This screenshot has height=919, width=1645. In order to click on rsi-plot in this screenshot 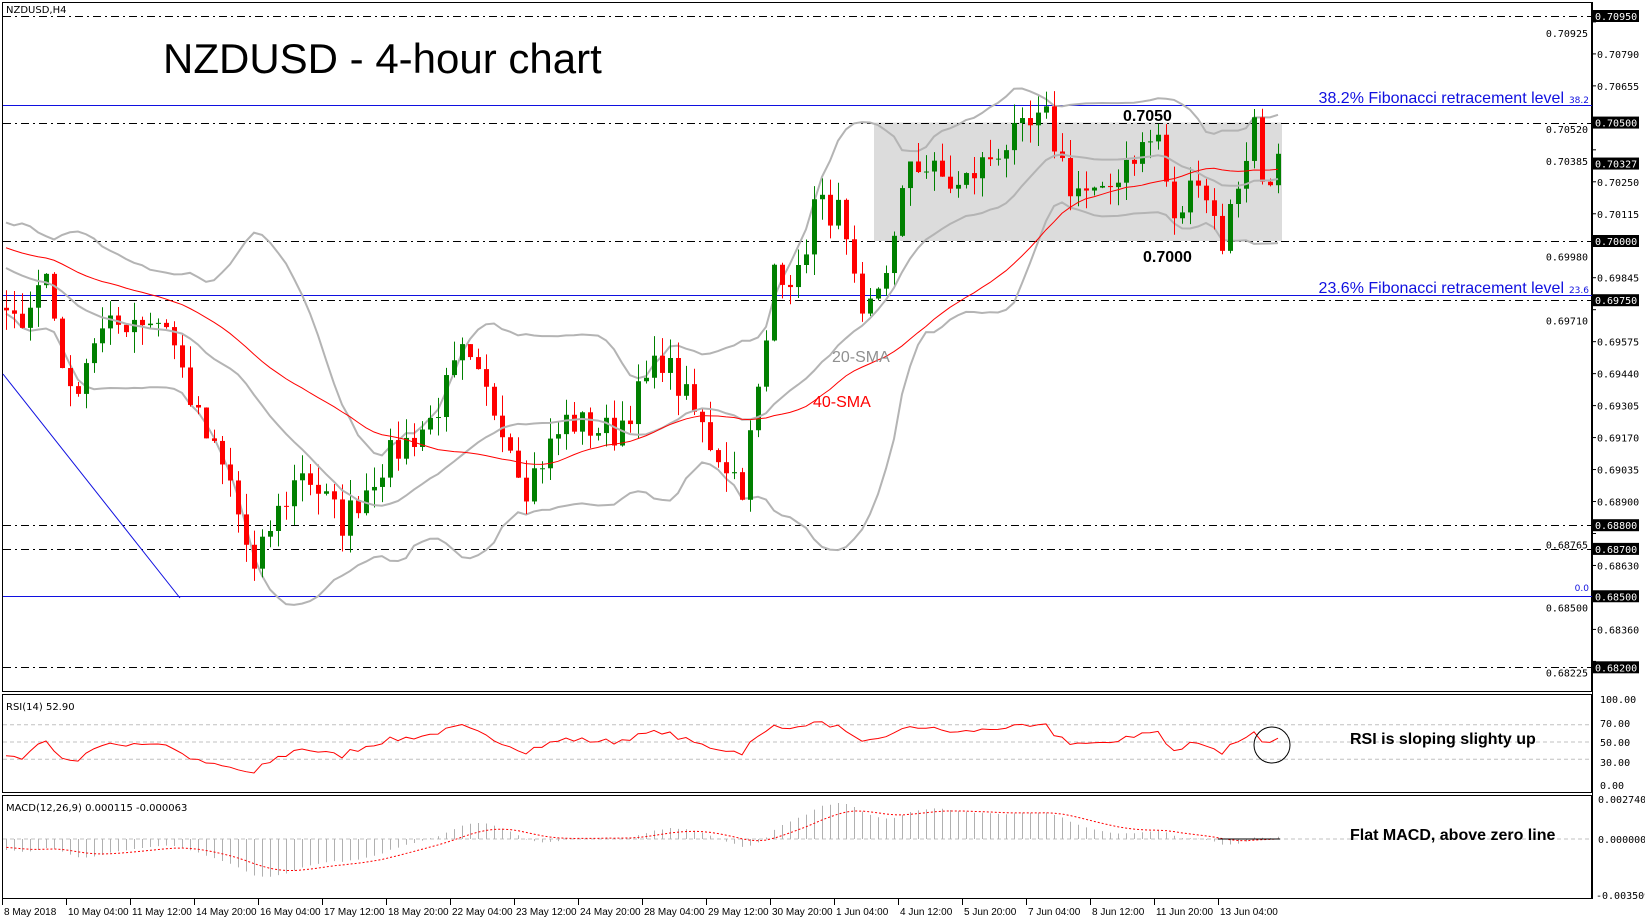, I will do `click(797, 747)`.